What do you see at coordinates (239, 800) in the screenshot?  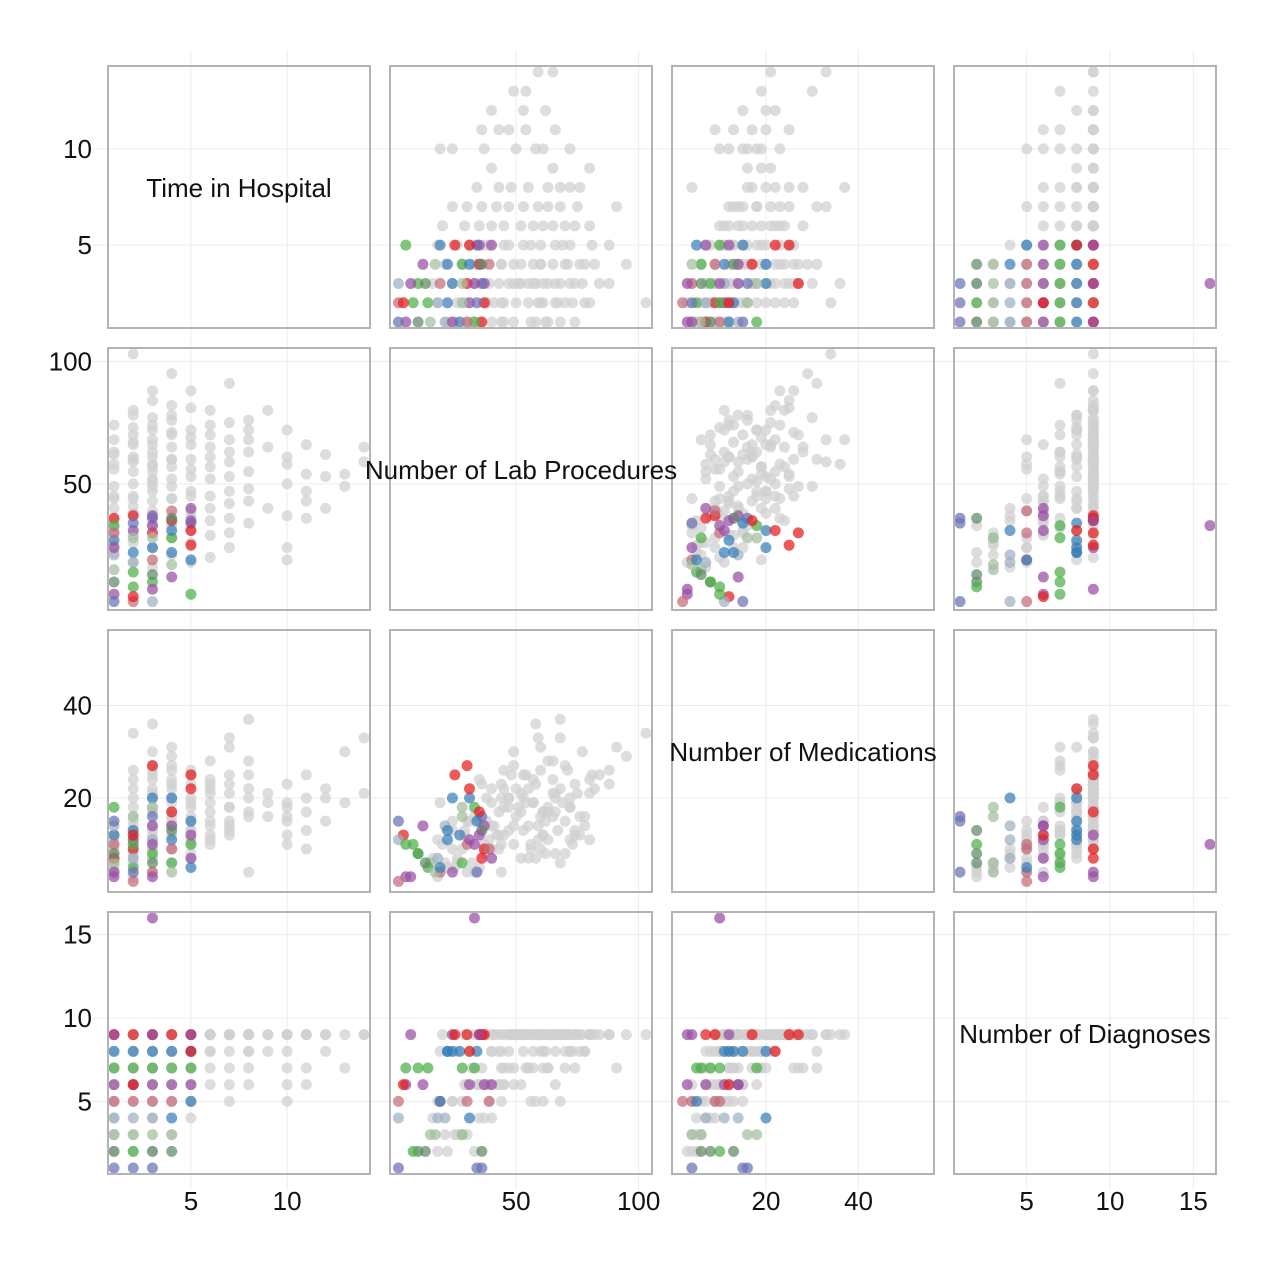 I see `panel-num_medications-vs-time_in_hospital` at bounding box center [239, 800].